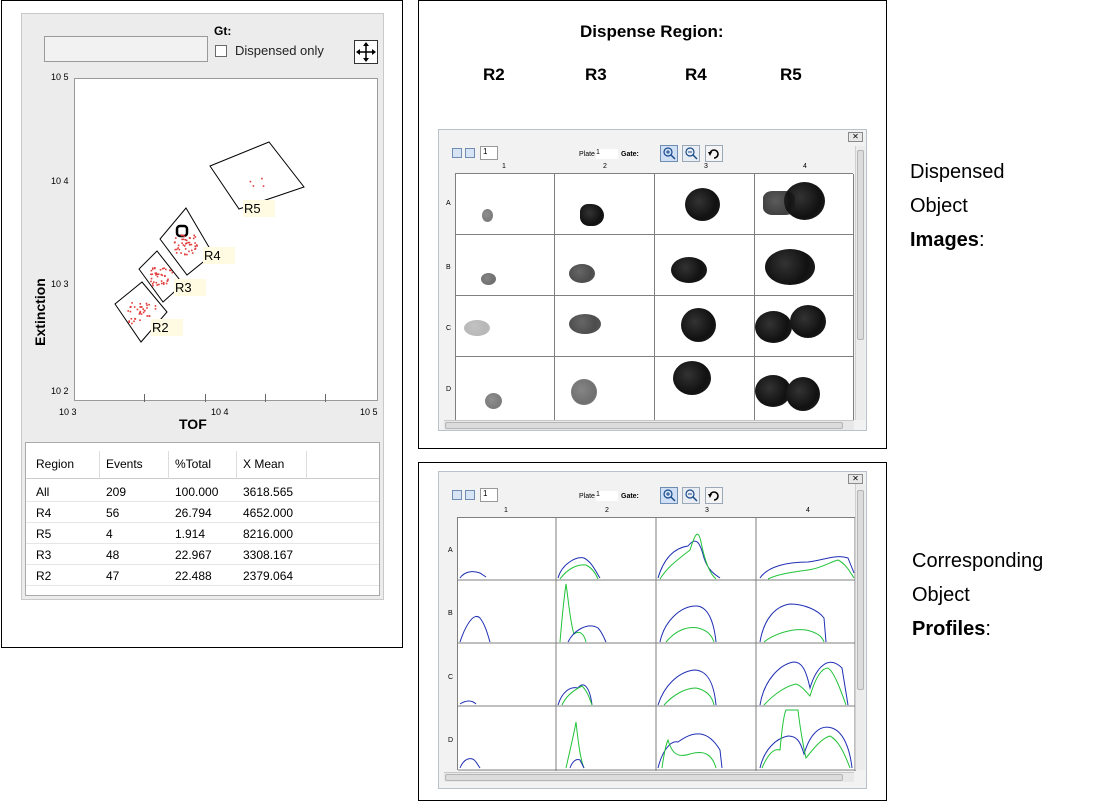 The image size is (1100, 805). What do you see at coordinates (193, 555) in the screenshot?
I see `cell: 22.967` at bounding box center [193, 555].